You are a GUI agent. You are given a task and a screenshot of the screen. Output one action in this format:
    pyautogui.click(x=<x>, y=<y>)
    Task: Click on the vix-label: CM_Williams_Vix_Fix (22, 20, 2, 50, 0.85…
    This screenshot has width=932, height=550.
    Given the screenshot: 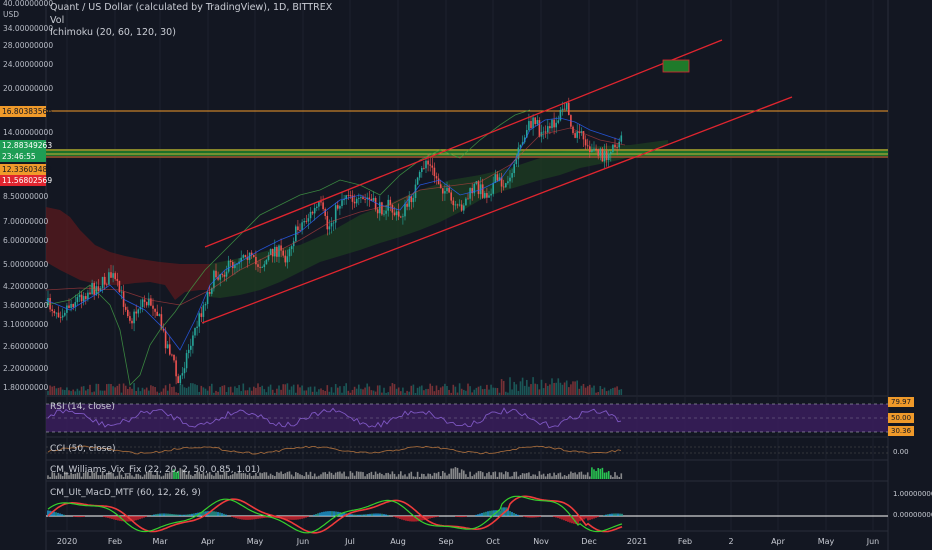 What is the action you would take?
    pyautogui.click(x=155, y=470)
    